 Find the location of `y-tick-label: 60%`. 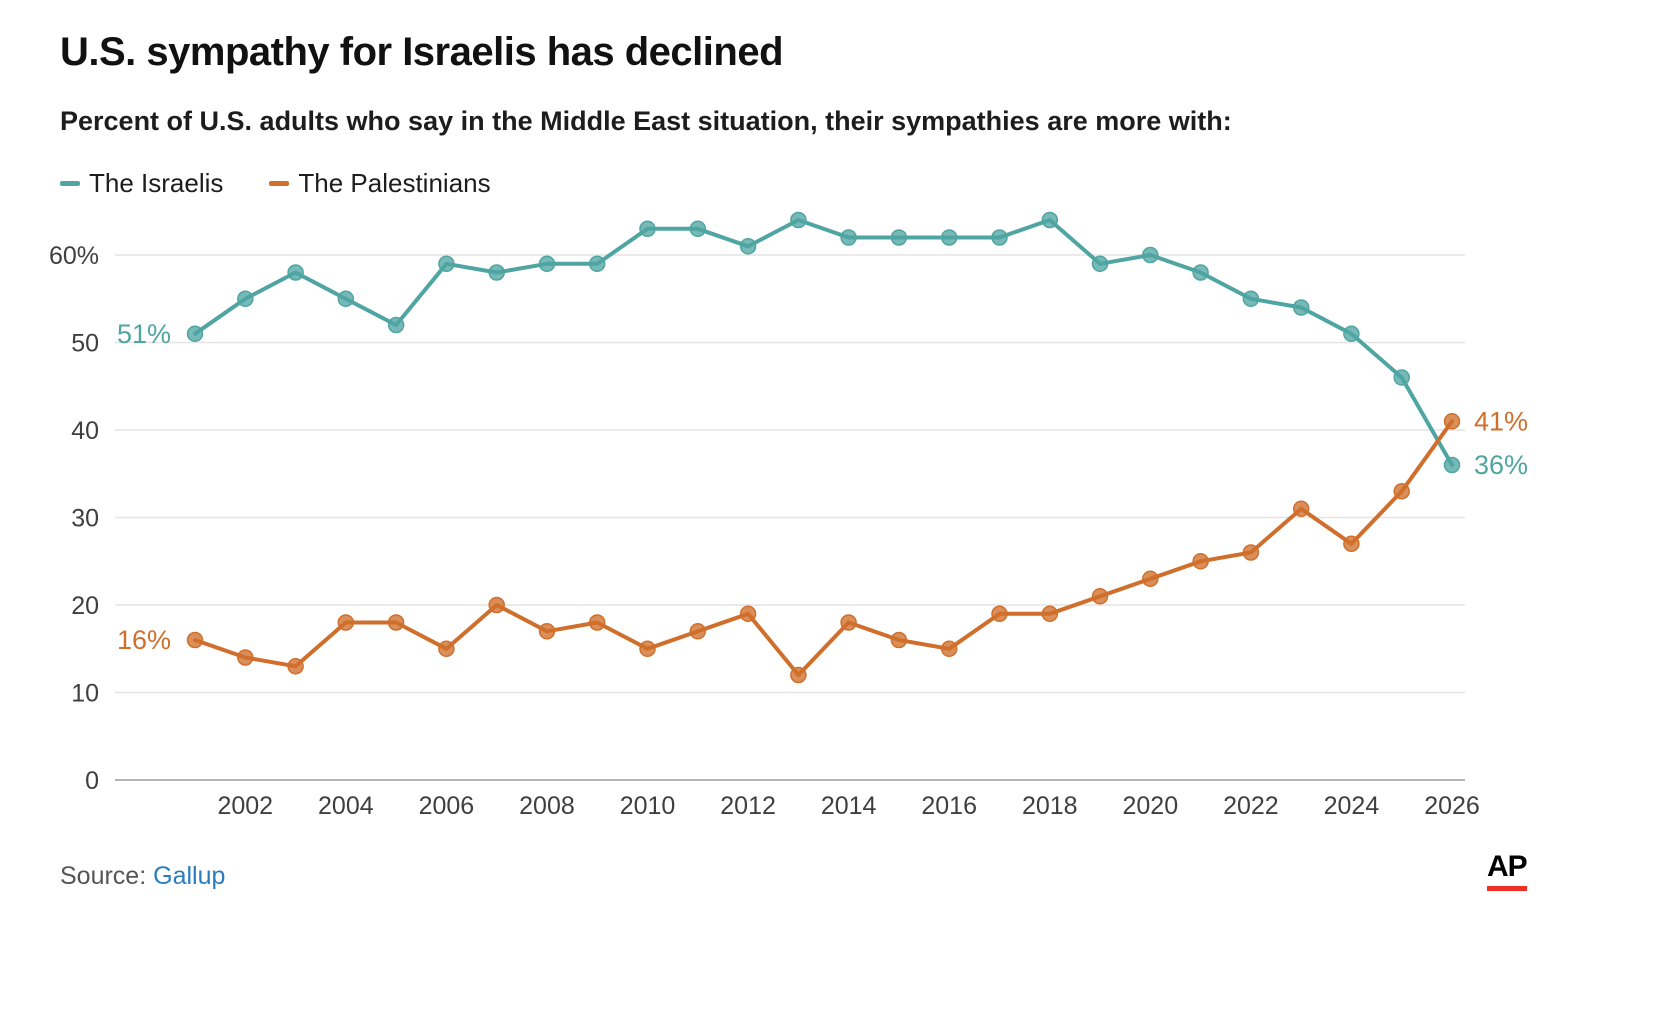

y-tick-label: 60% is located at coordinates (74, 256).